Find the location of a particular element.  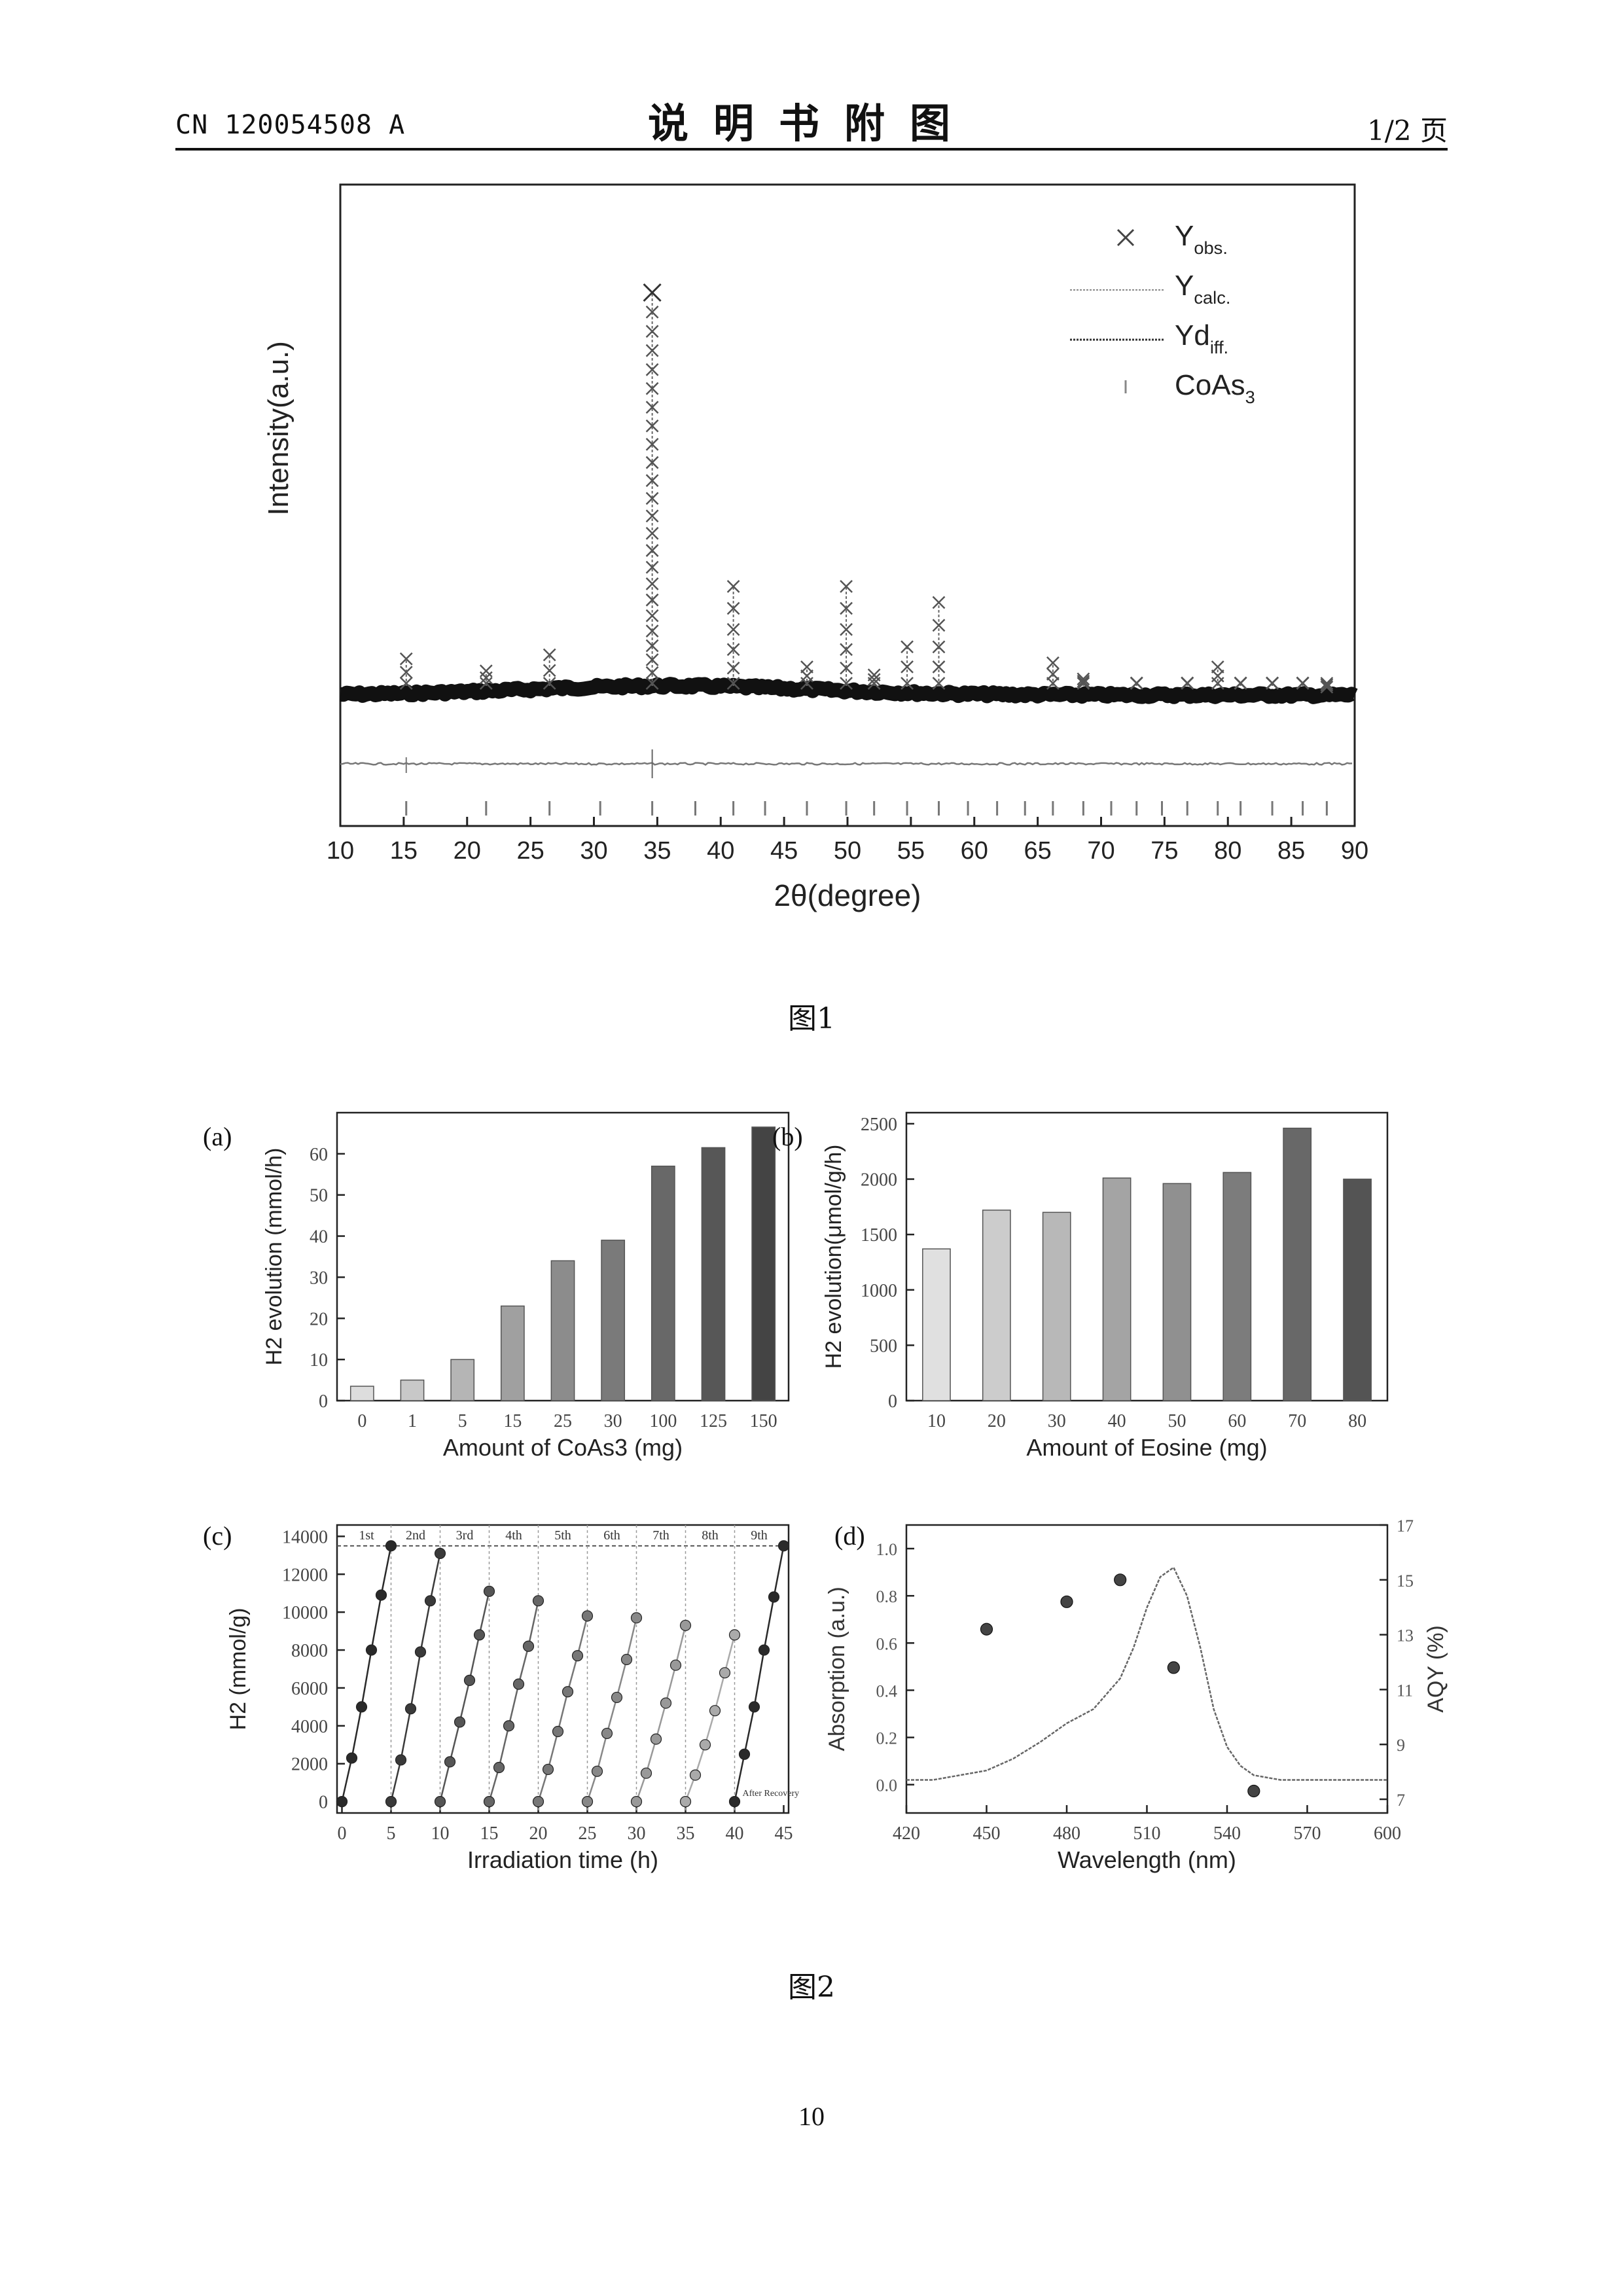

x-axis-label: Wavelength (nm) is located at coordinates (1147, 1859).